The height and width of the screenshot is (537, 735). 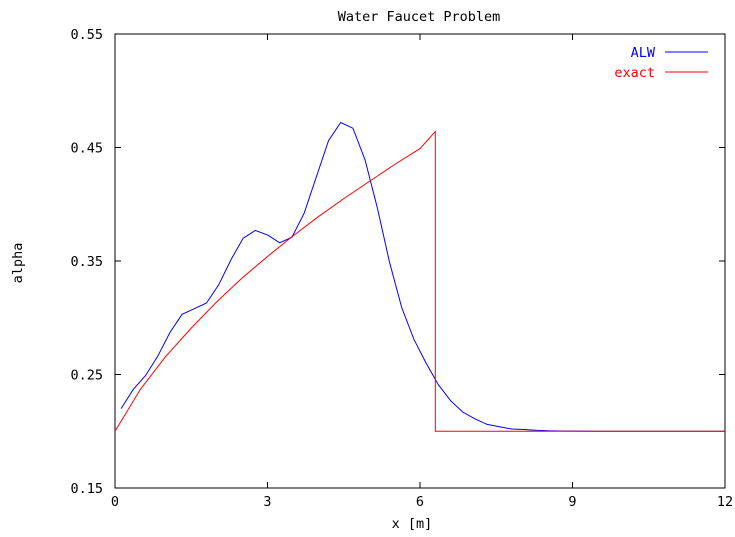 I want to click on y-axis-label: alpha, so click(x=18, y=263).